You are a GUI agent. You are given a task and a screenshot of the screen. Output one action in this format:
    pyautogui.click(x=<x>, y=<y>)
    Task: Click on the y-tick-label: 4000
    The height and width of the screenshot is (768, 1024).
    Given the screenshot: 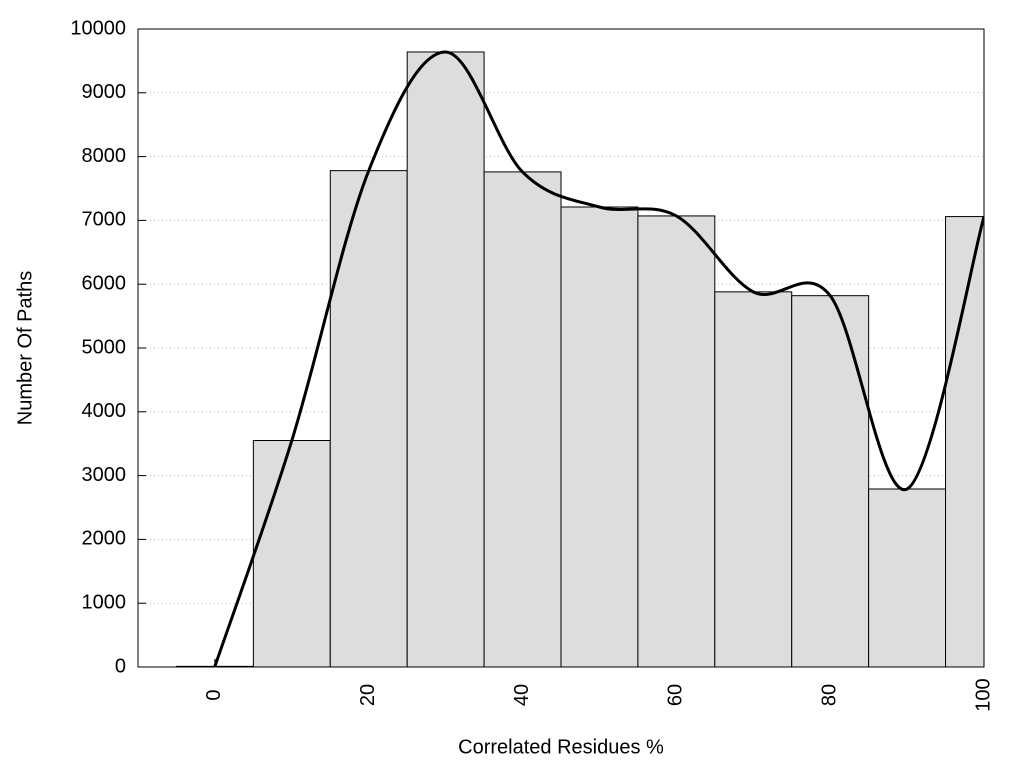 What is the action you would take?
    pyautogui.click(x=104, y=411)
    